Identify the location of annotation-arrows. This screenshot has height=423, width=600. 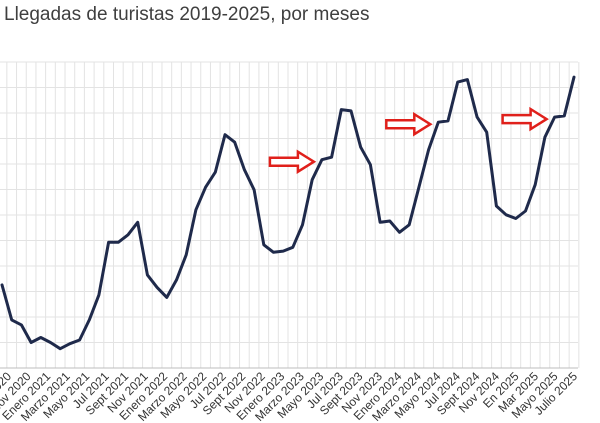
(408, 140).